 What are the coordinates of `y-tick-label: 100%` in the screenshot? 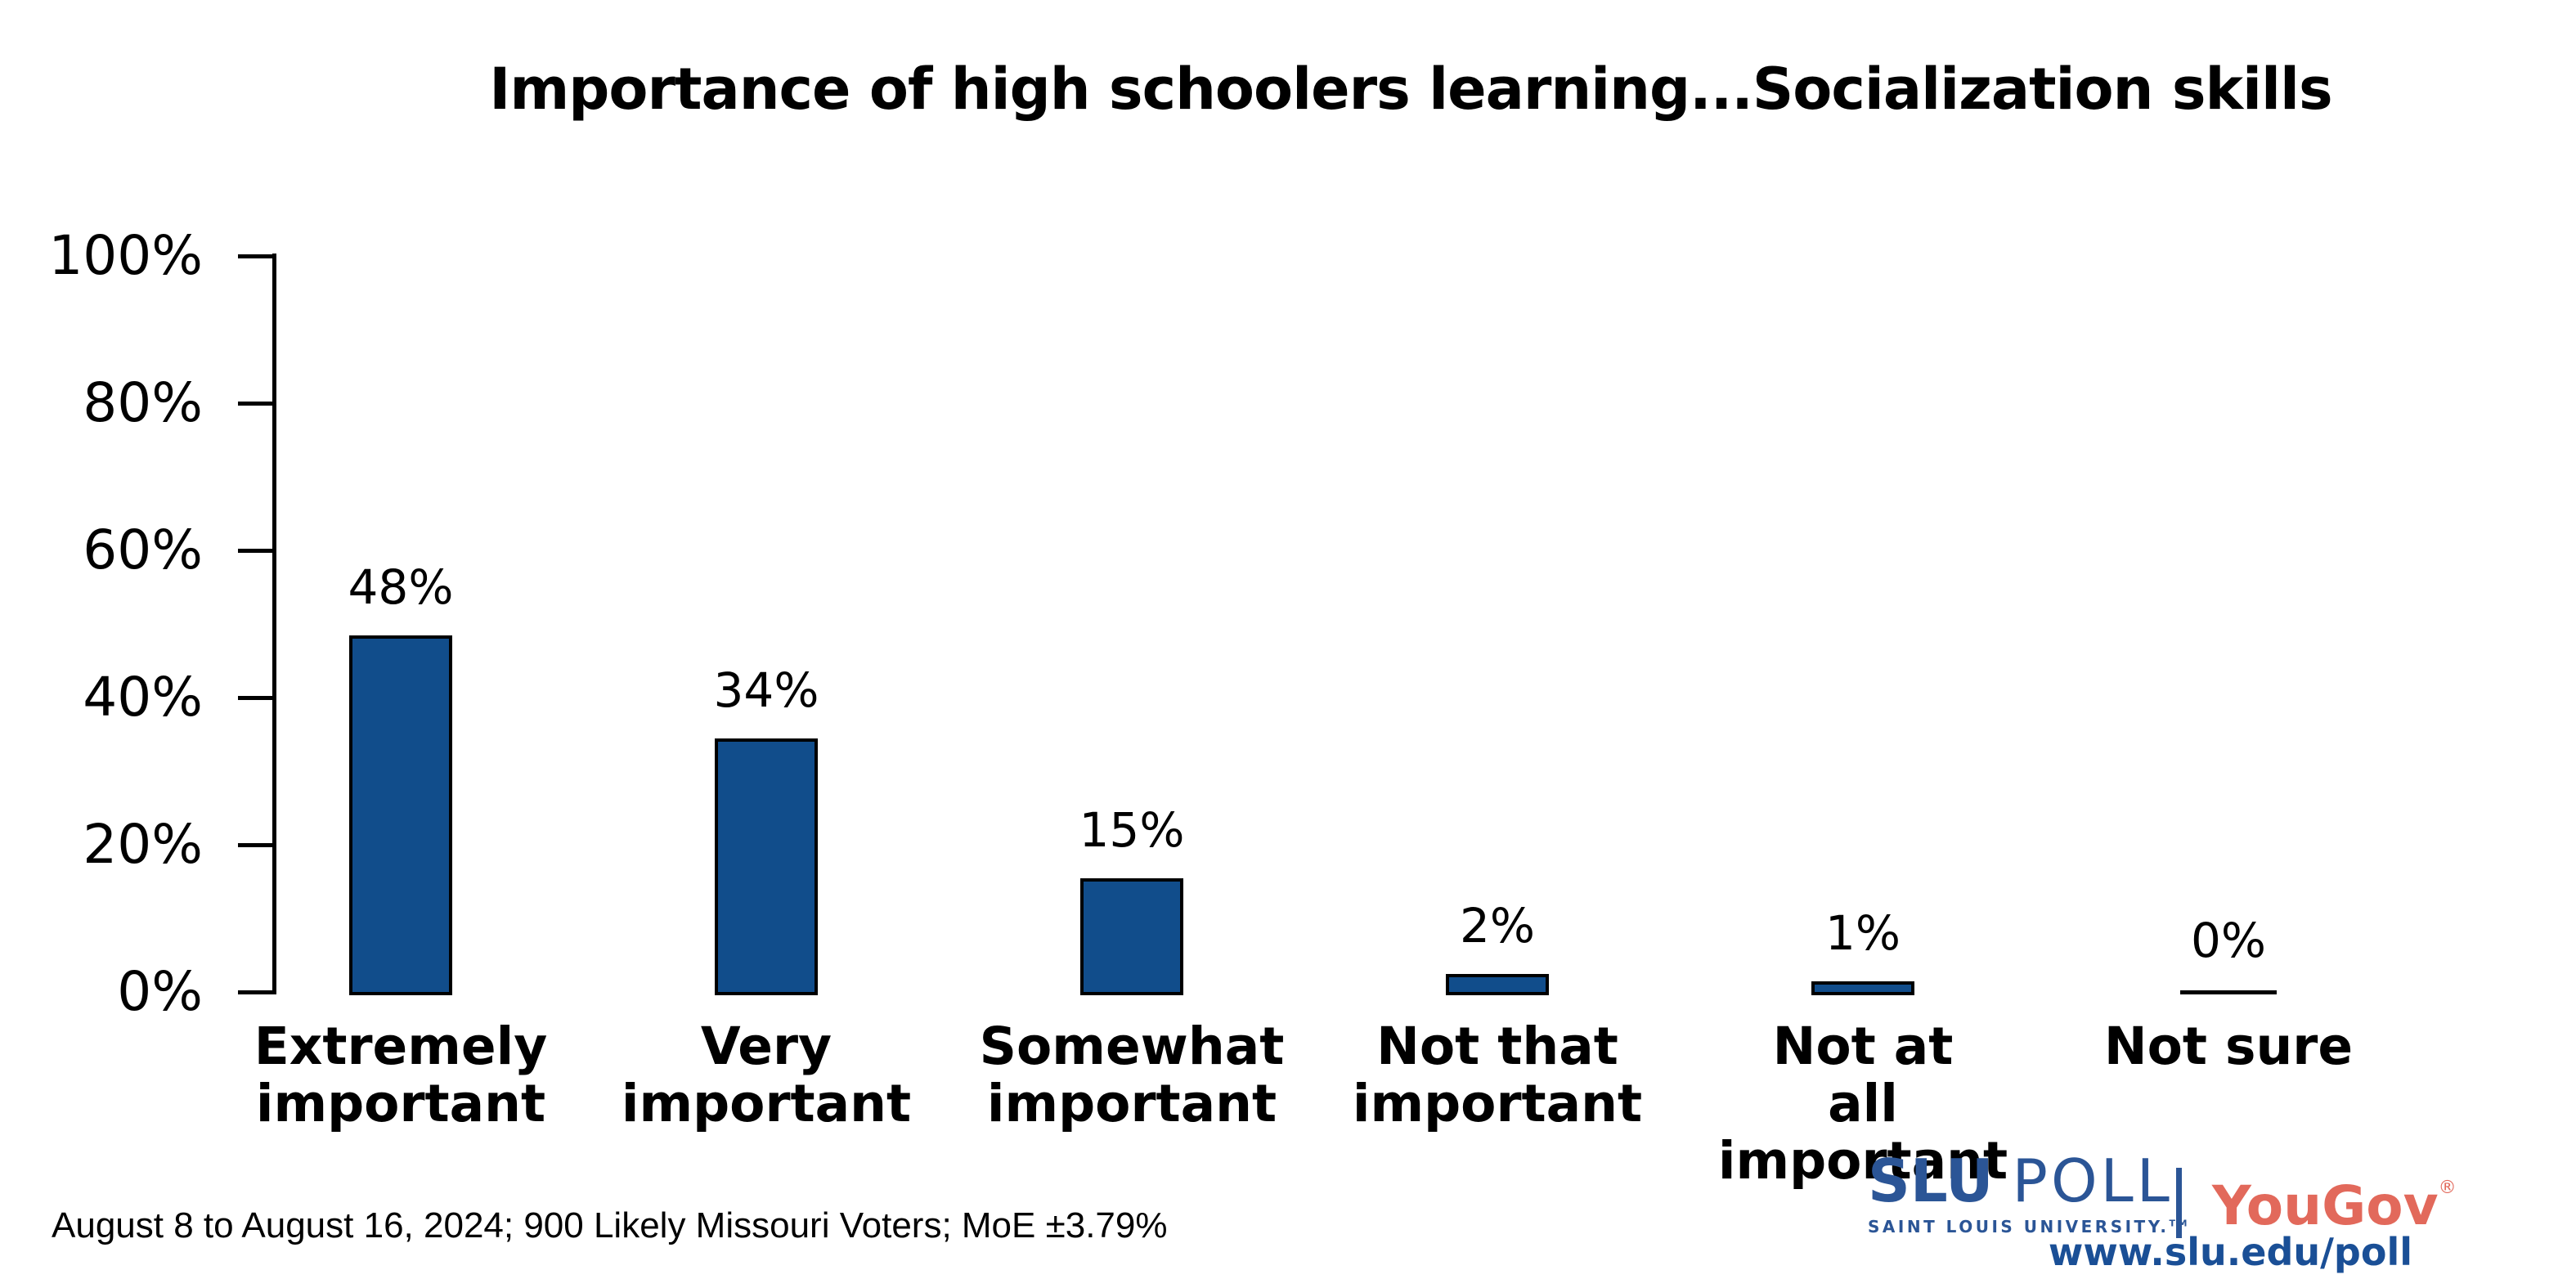 It's located at (125, 256).